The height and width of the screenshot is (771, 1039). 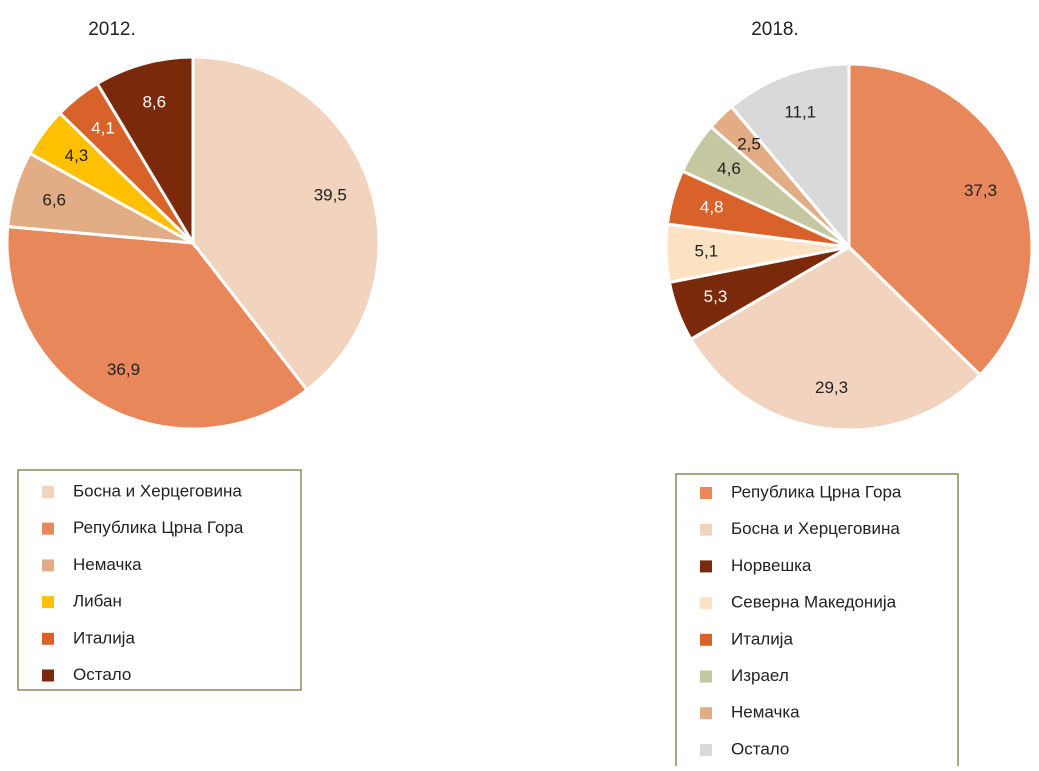 What do you see at coordinates (154, 102) in the screenshot?
I see `data-label: 8,6` at bounding box center [154, 102].